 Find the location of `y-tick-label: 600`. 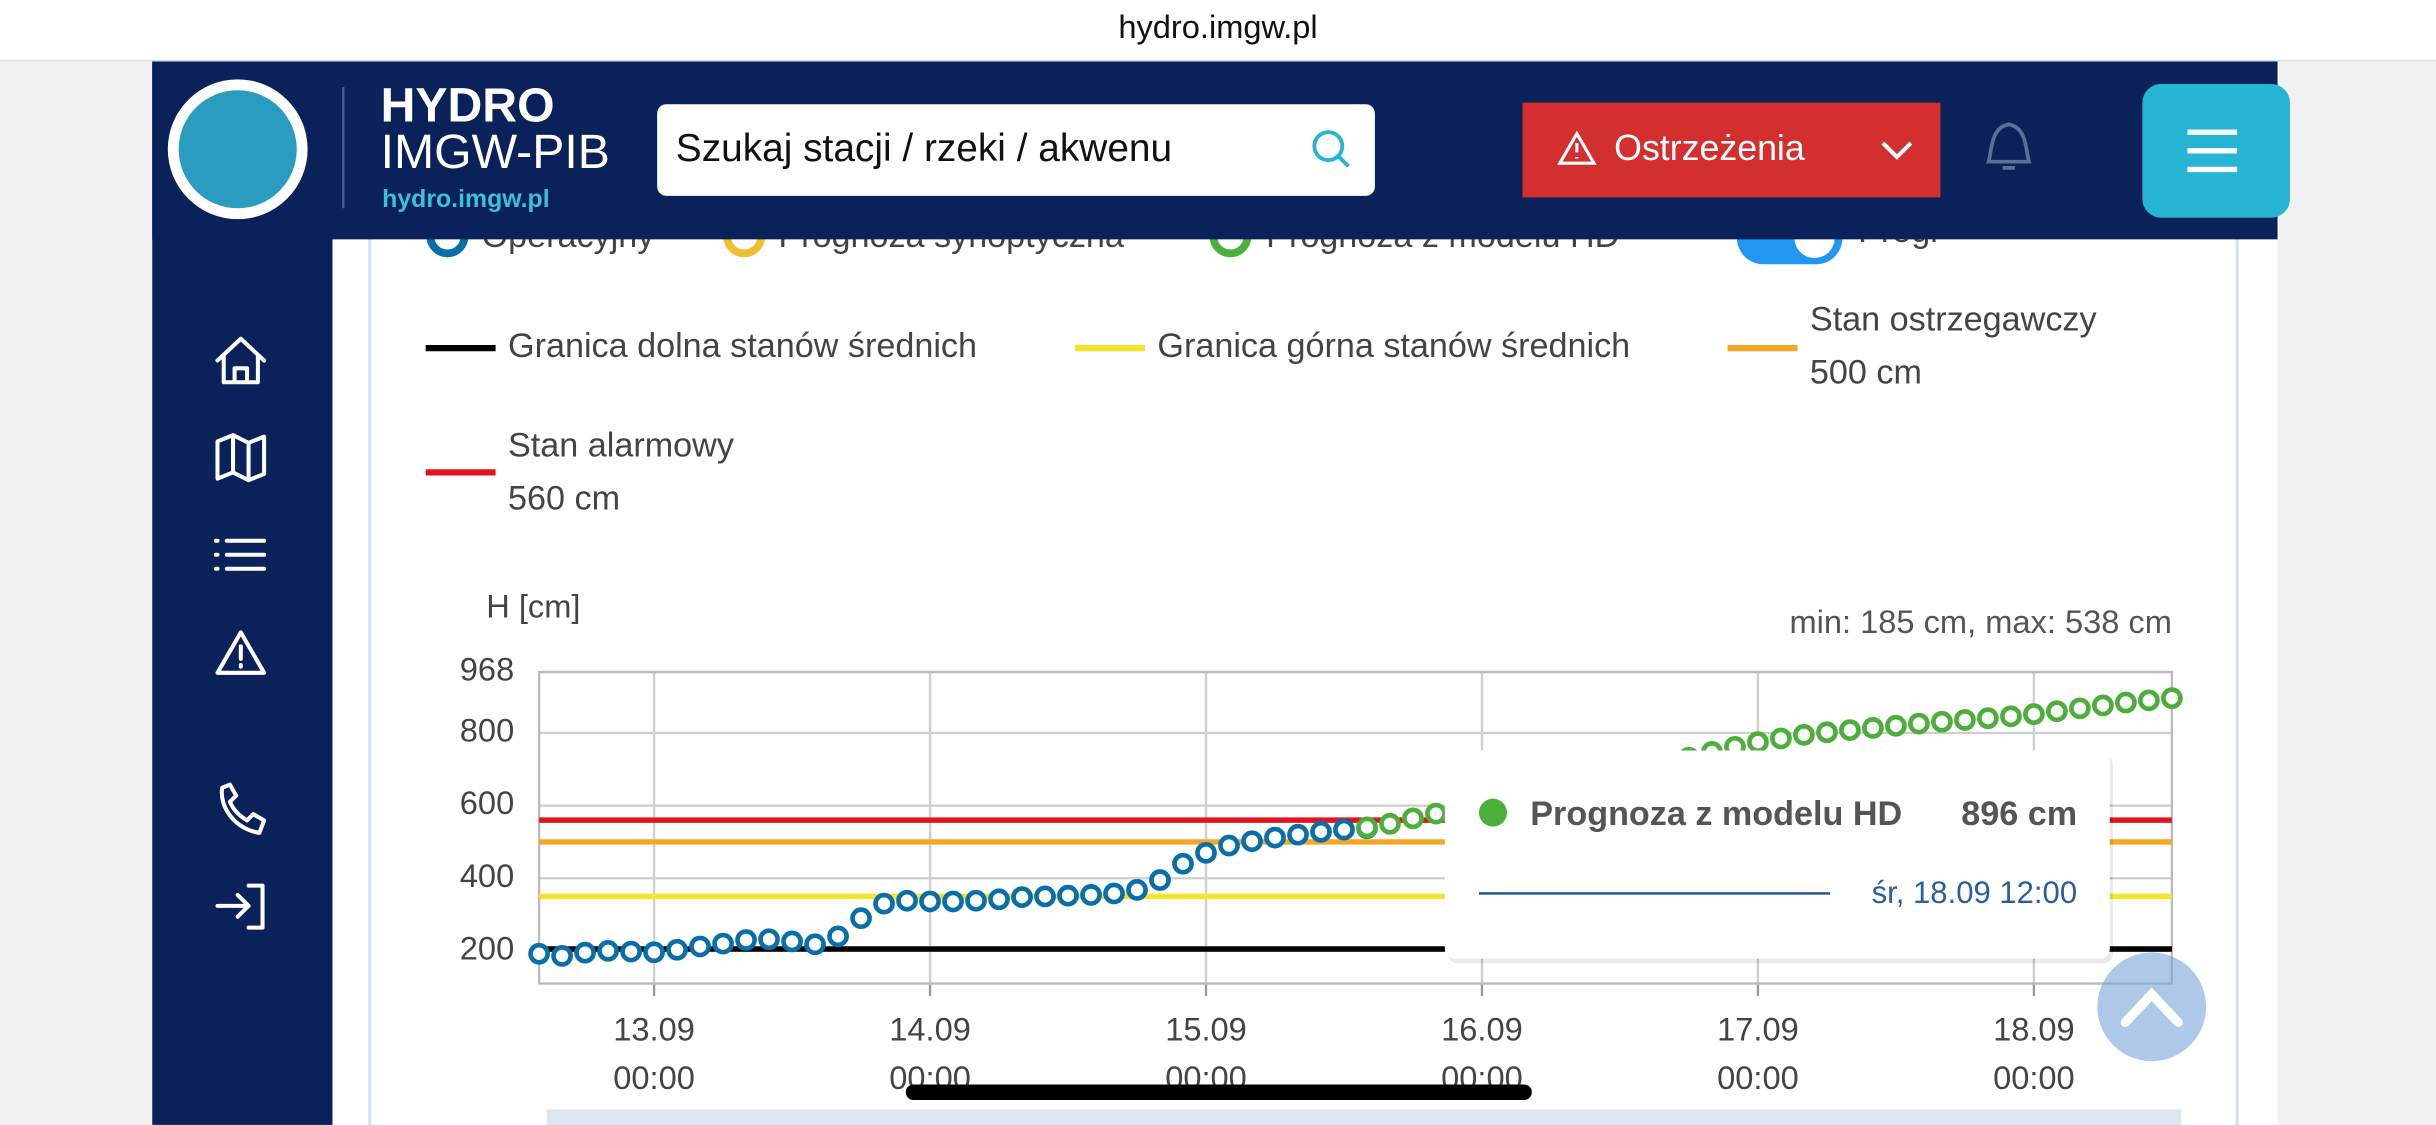

y-tick-label: 600 is located at coordinates (487, 802).